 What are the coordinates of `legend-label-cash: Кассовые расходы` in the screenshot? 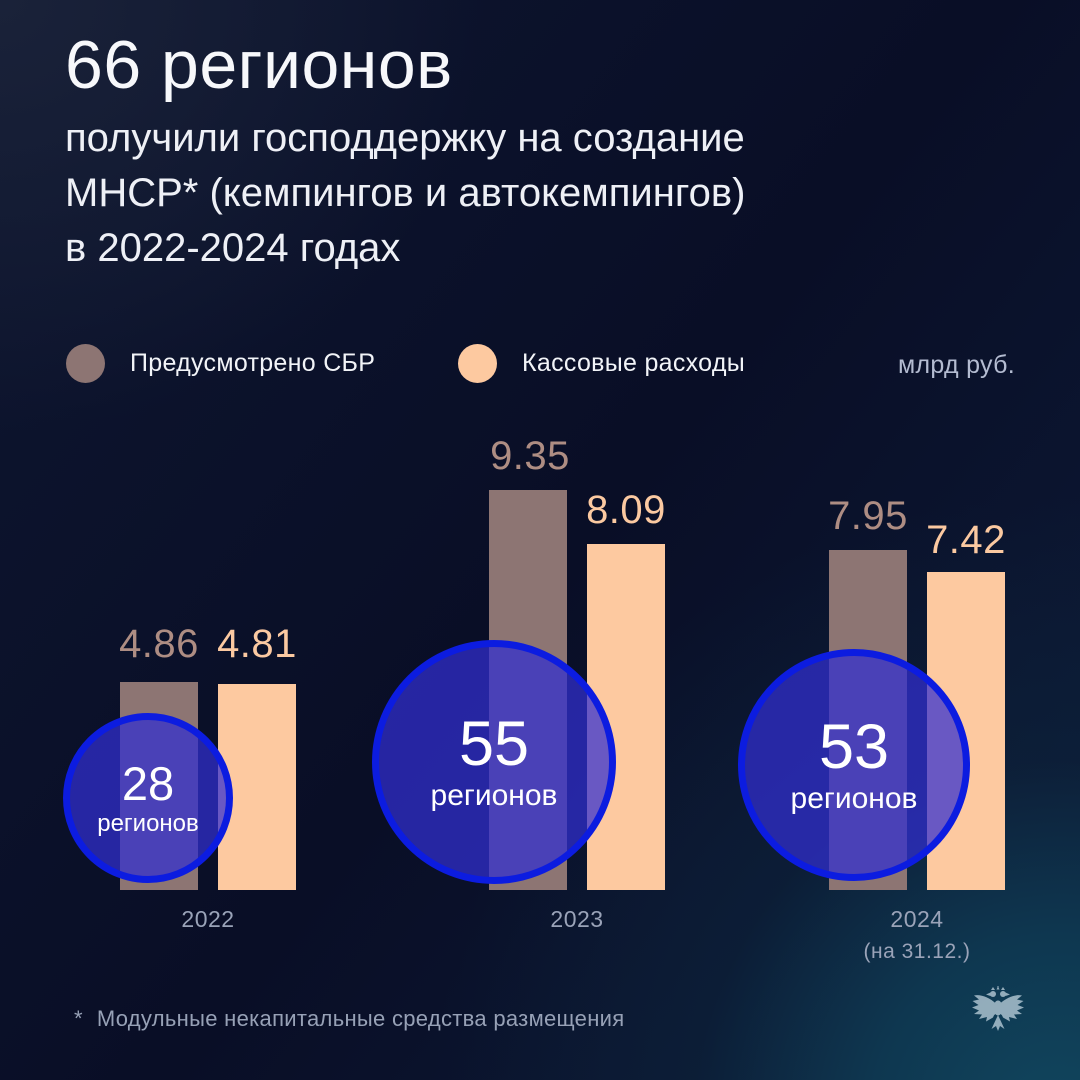 It's located at (633, 363).